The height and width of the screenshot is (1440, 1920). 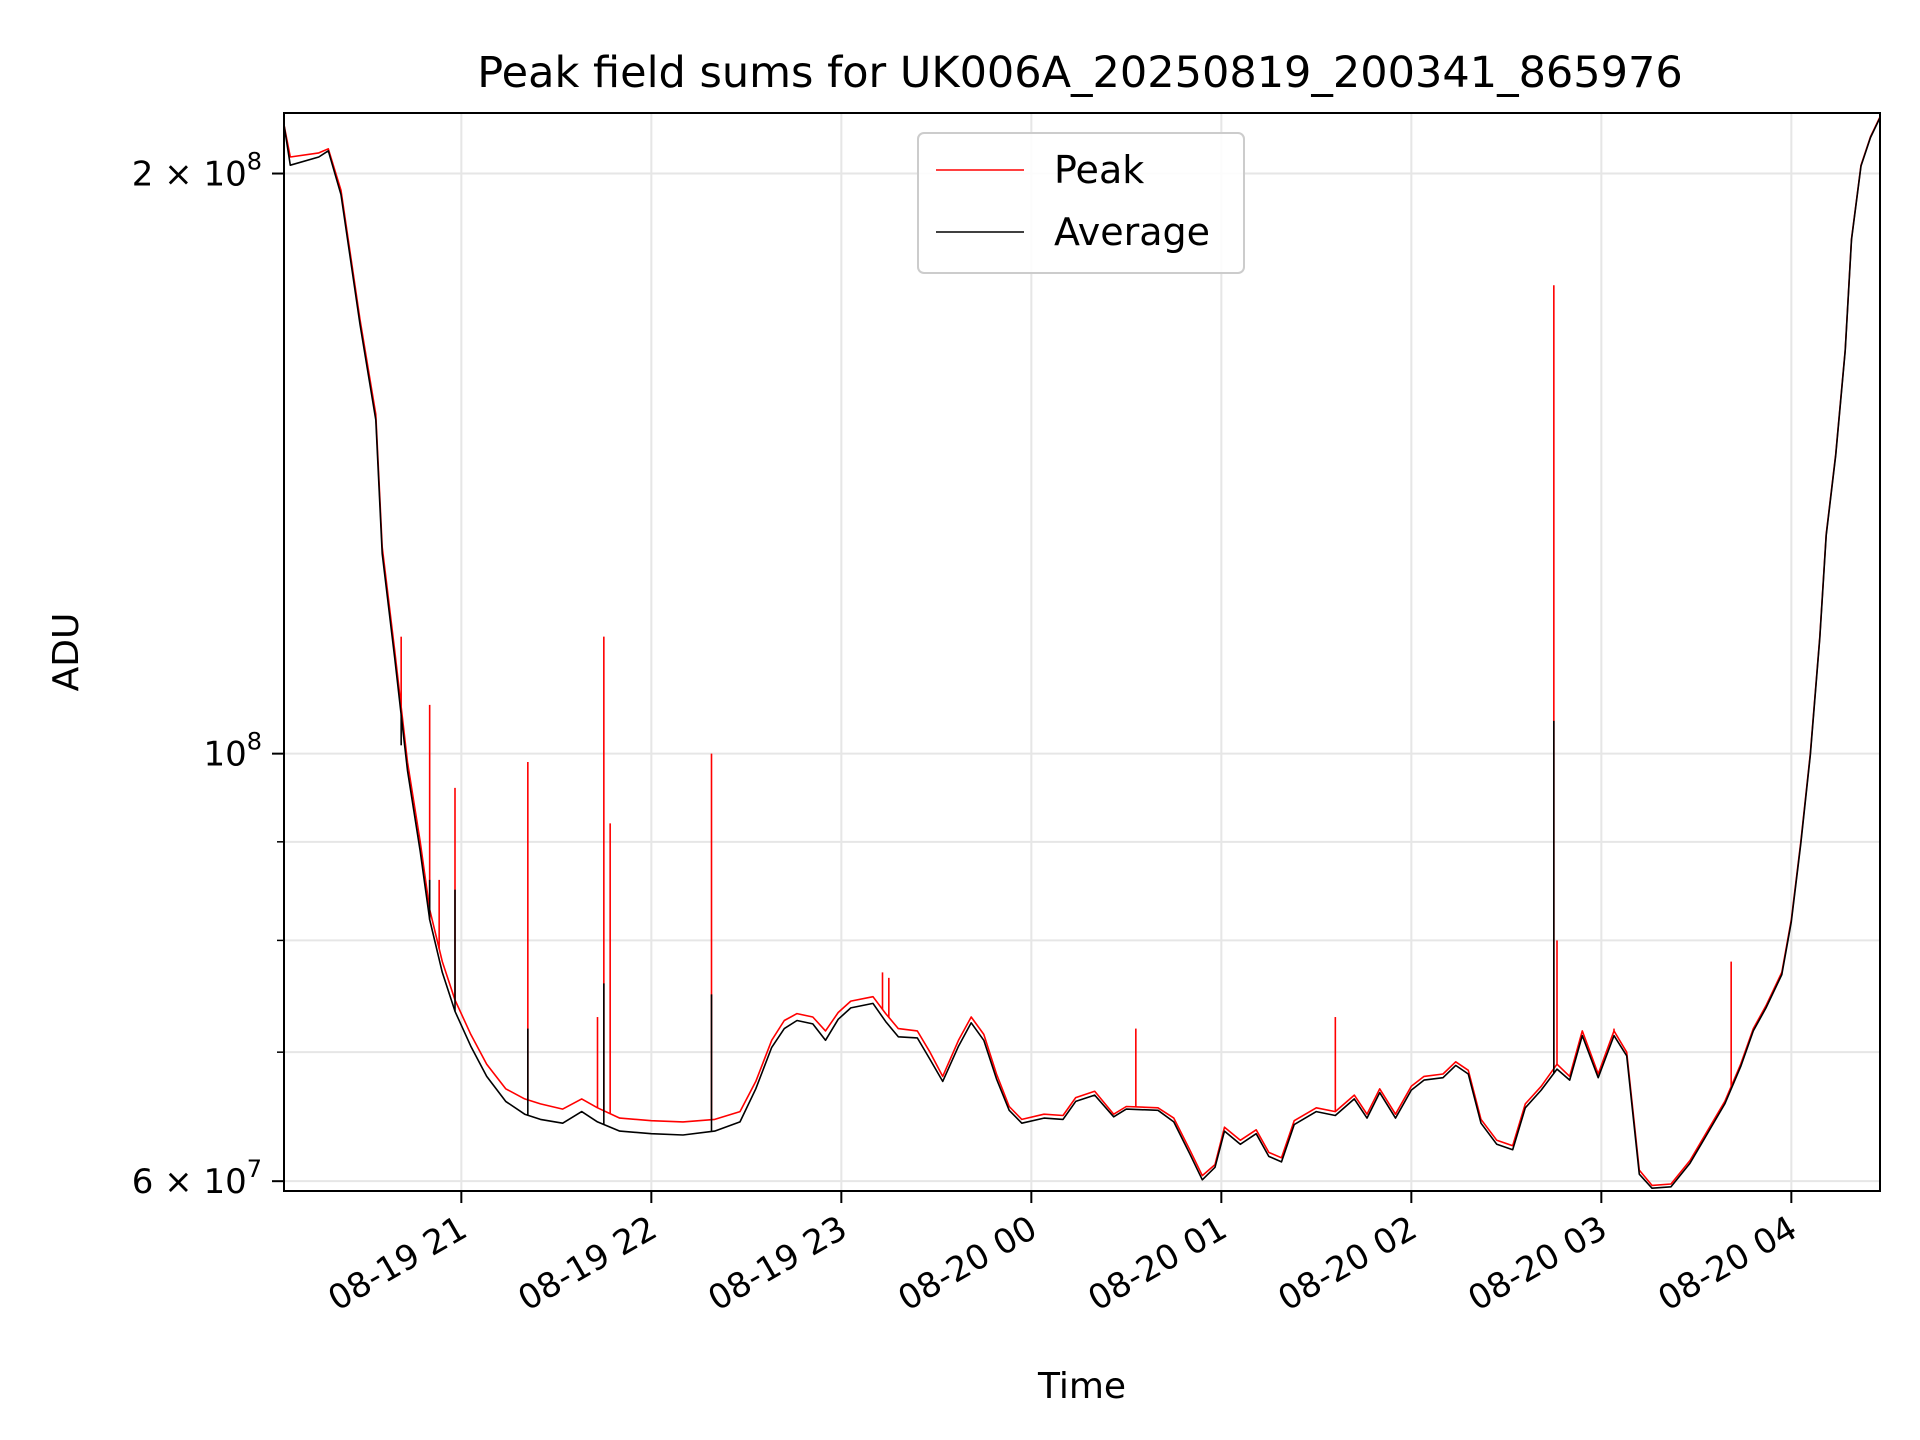 I want to click on legend-box, so click(x=1081, y=203).